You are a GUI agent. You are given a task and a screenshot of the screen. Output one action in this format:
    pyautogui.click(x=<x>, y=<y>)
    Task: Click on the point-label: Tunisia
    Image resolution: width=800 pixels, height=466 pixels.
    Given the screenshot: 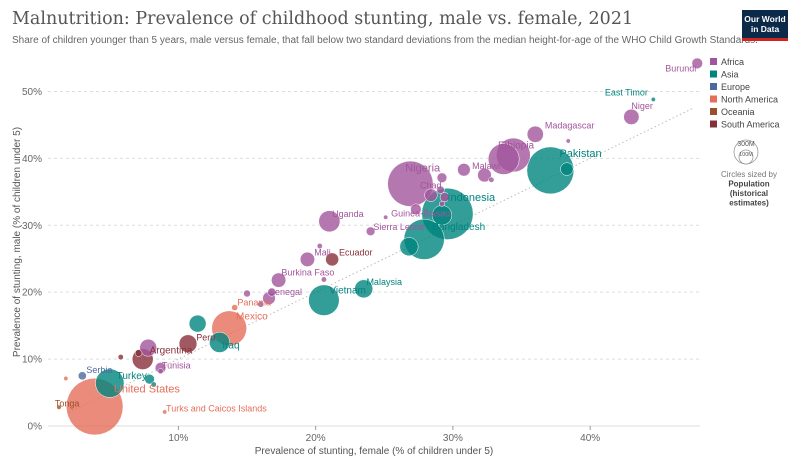 What is the action you would take?
    pyautogui.click(x=176, y=365)
    